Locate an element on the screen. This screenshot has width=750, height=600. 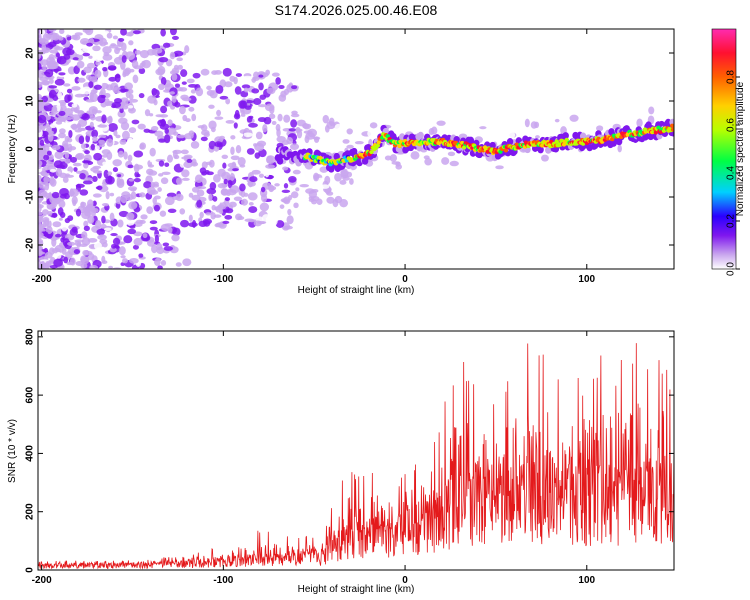
spectrogram-x-tick-label: -200 is located at coordinates (42, 279).